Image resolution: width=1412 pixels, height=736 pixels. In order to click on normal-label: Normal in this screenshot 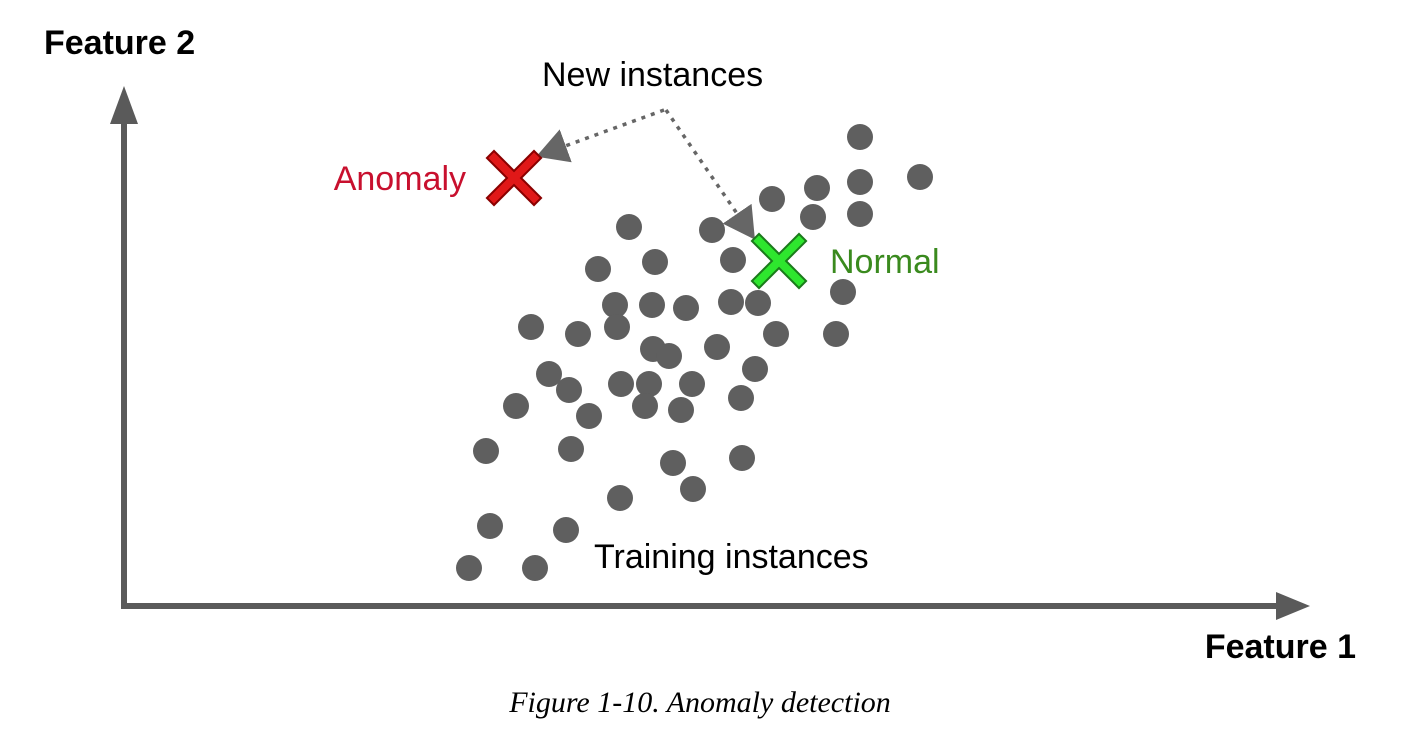, I will do `click(885, 262)`.